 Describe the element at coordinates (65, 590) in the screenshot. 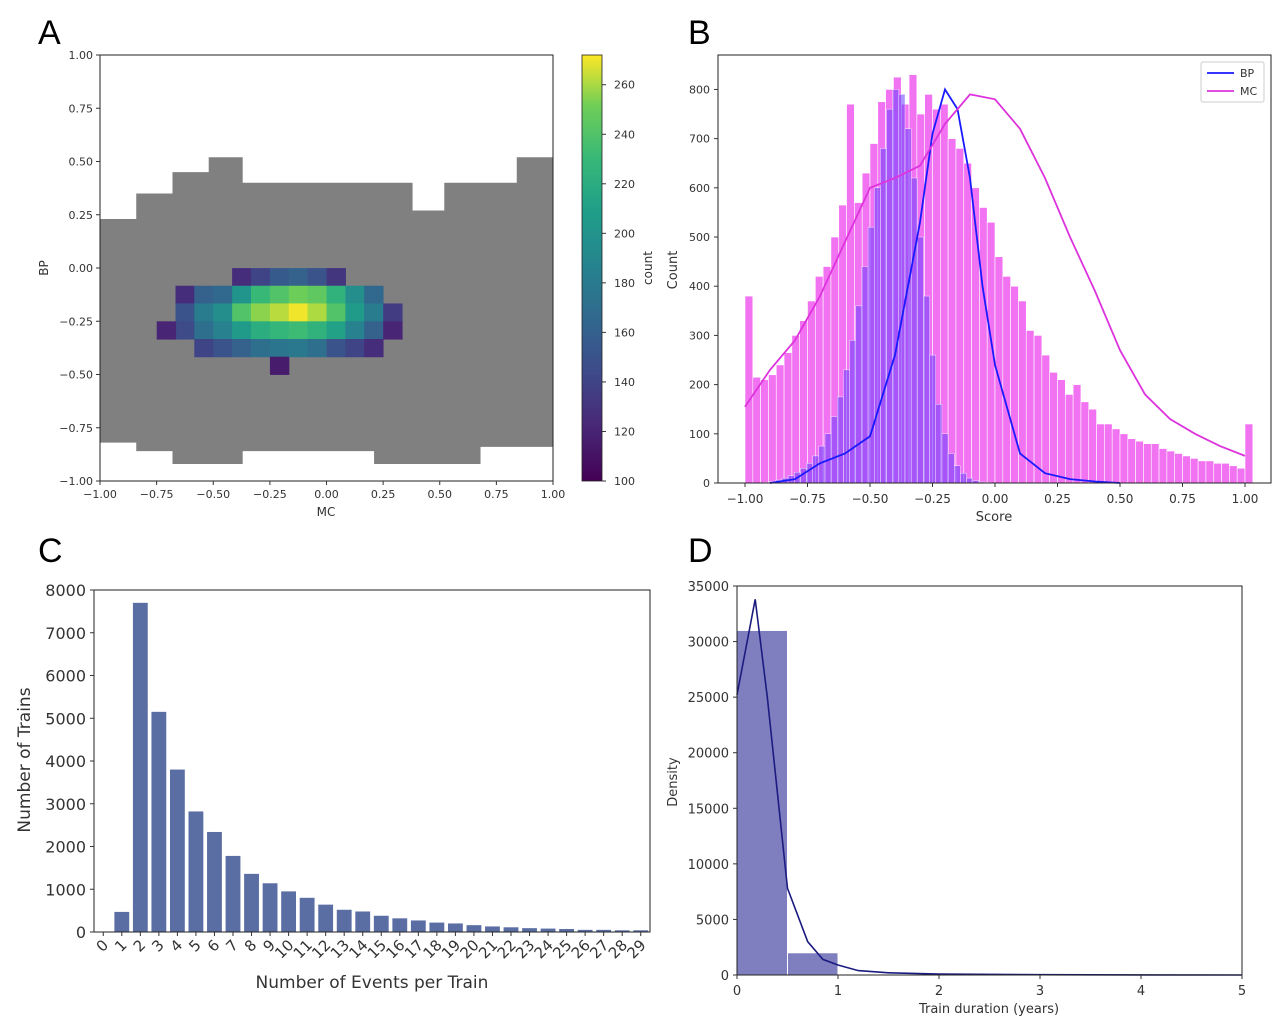

I see `y-tick-label: 8000` at that location.